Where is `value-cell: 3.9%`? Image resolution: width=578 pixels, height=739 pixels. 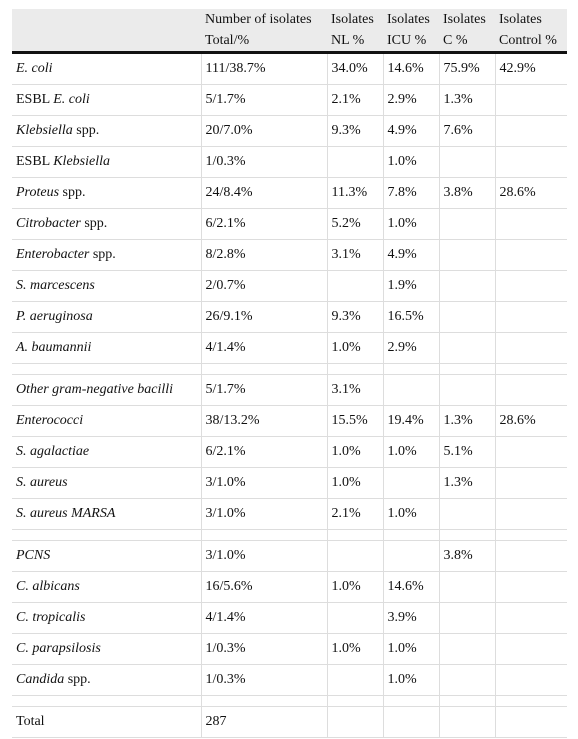 value-cell: 3.9% is located at coordinates (410, 618).